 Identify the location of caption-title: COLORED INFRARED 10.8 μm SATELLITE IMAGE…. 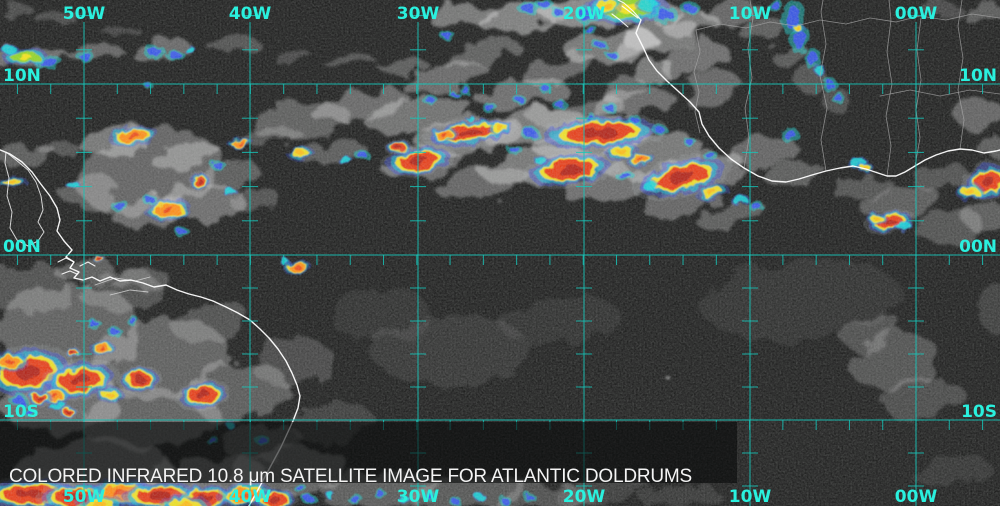
(351, 476).